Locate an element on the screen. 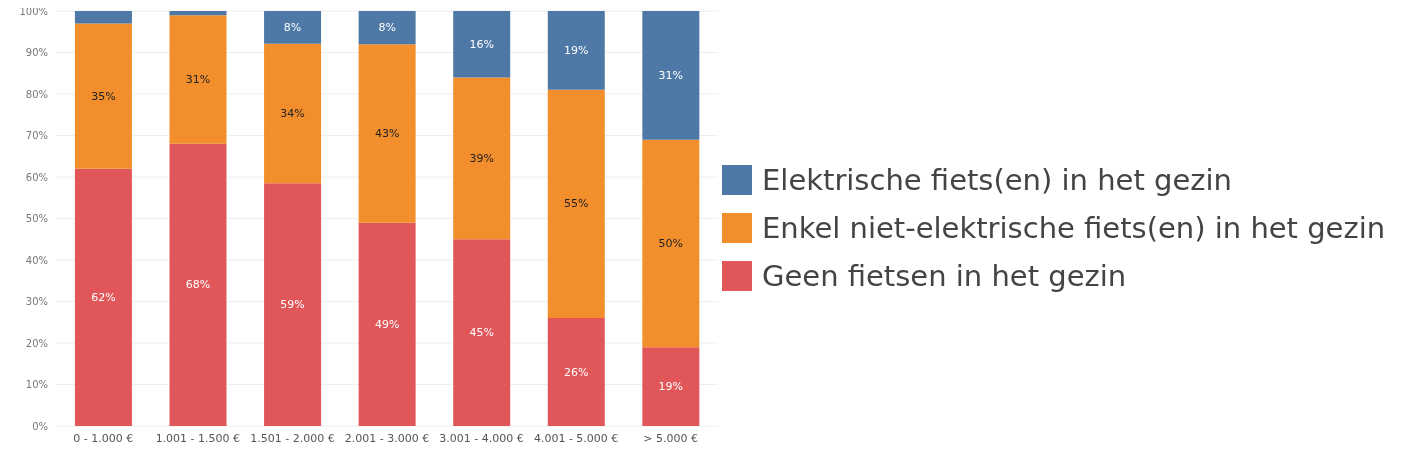 The width and height of the screenshot is (1414, 449). data-label: 16% is located at coordinates (481, 44).